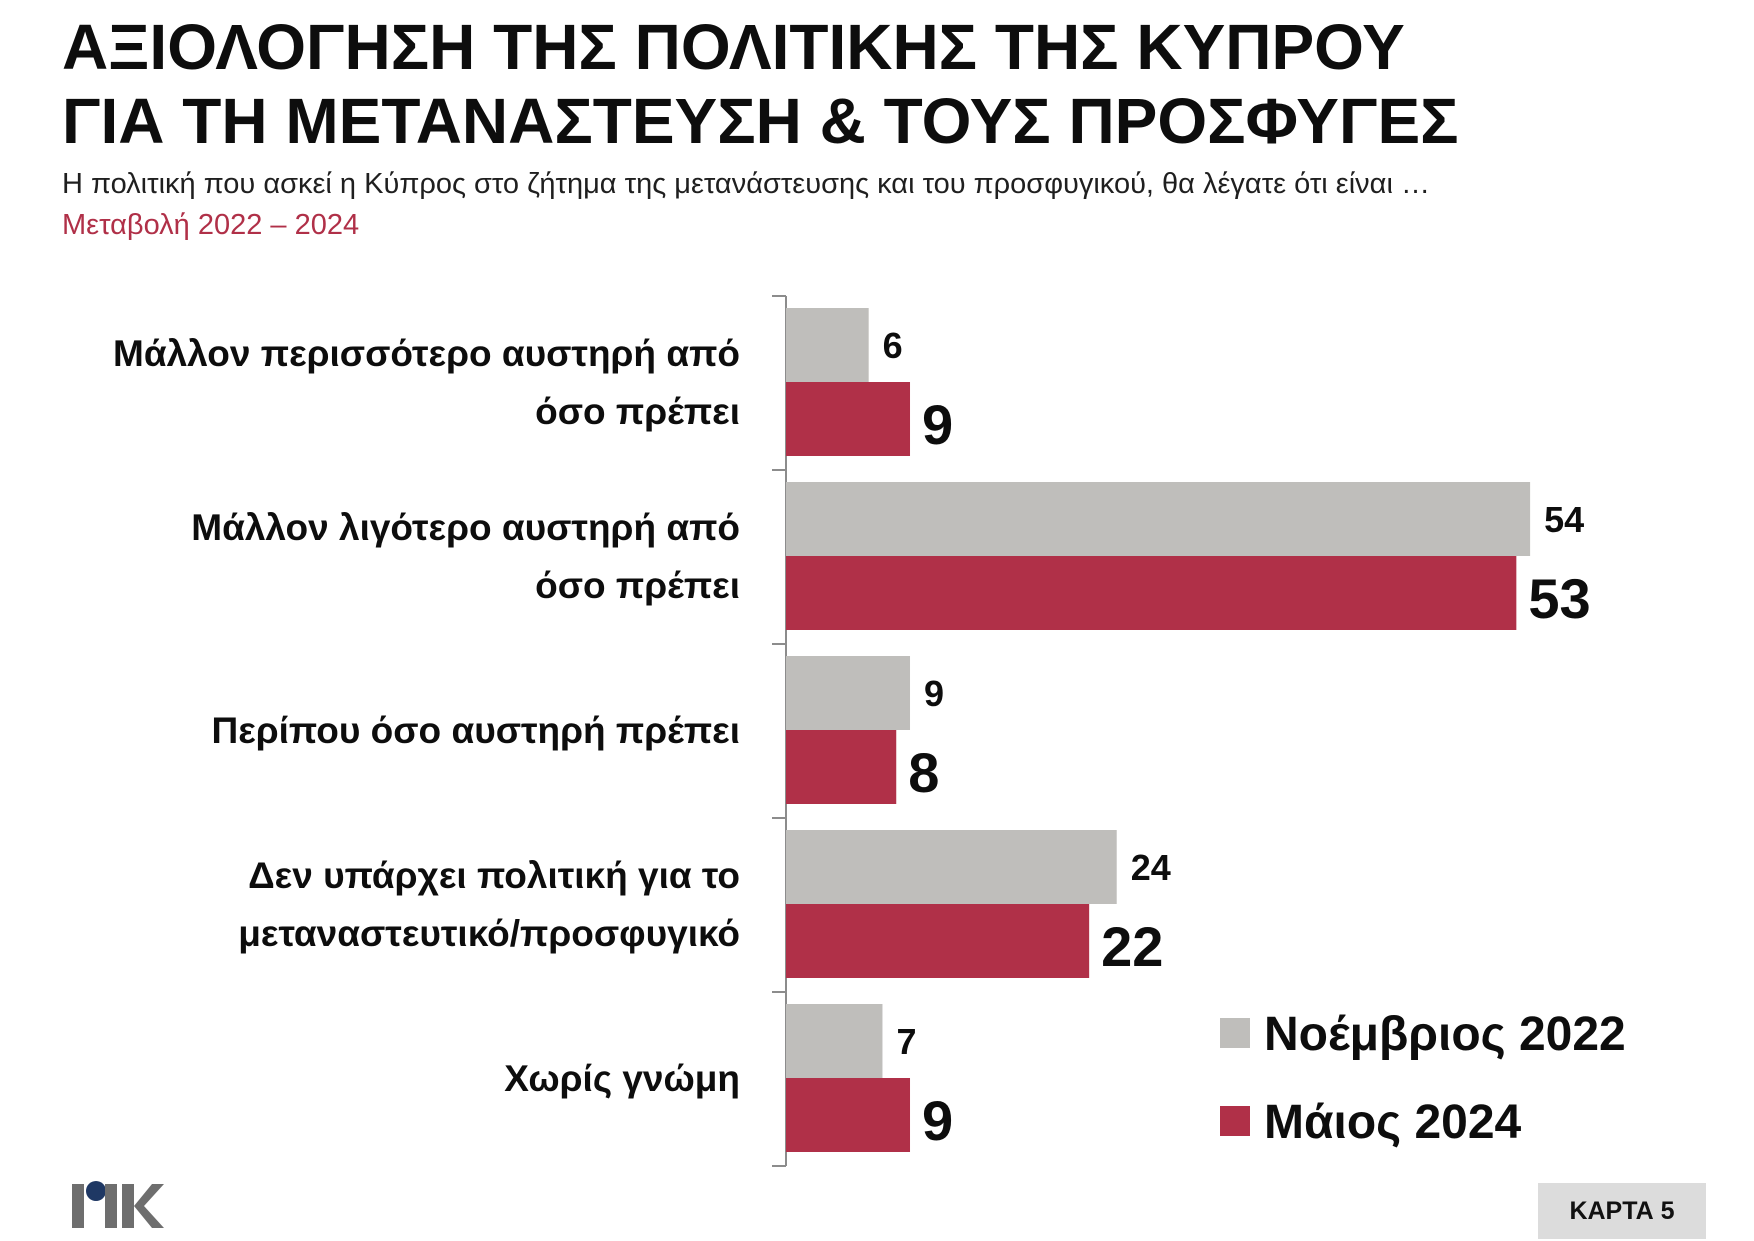 The image size is (1754, 1241). I want to click on value-label-may-2024: 8, so click(923, 772).